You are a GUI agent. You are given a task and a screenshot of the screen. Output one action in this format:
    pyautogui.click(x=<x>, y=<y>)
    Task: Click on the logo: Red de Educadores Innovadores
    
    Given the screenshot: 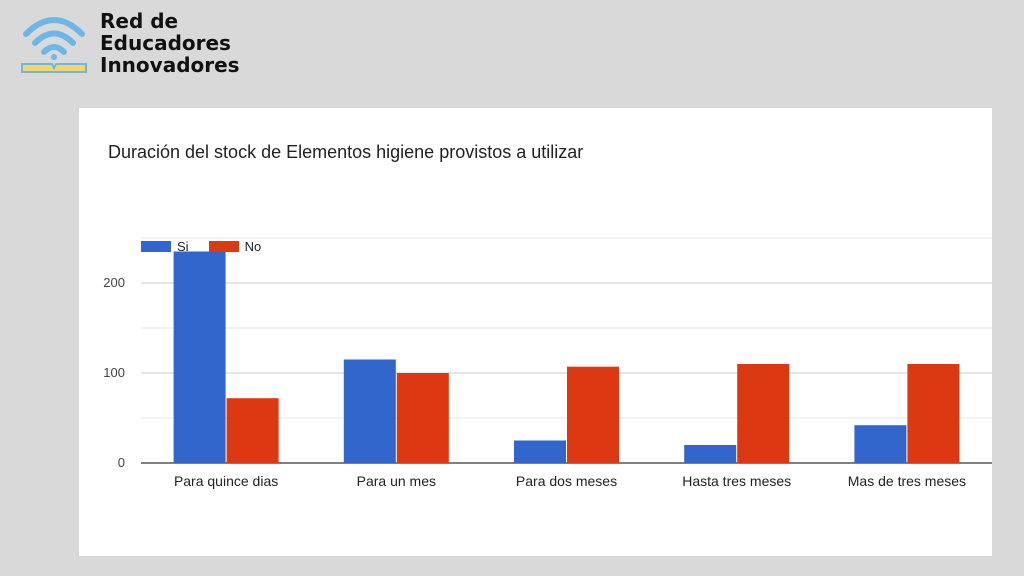 What is the action you would take?
    pyautogui.click(x=148, y=45)
    